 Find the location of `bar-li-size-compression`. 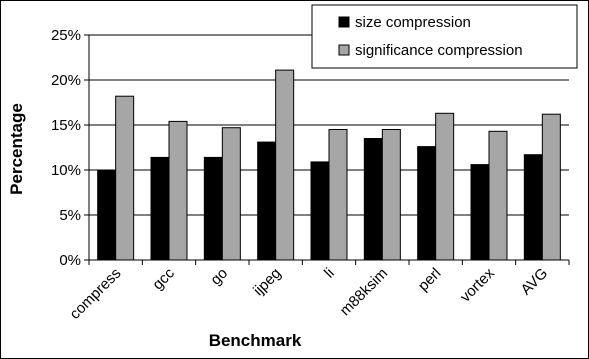

bar-li-size-compression is located at coordinates (320, 211).